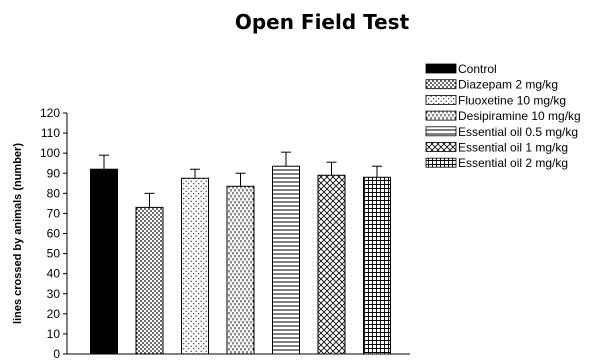  I want to click on y-tick-label-40: 40, so click(54, 274).